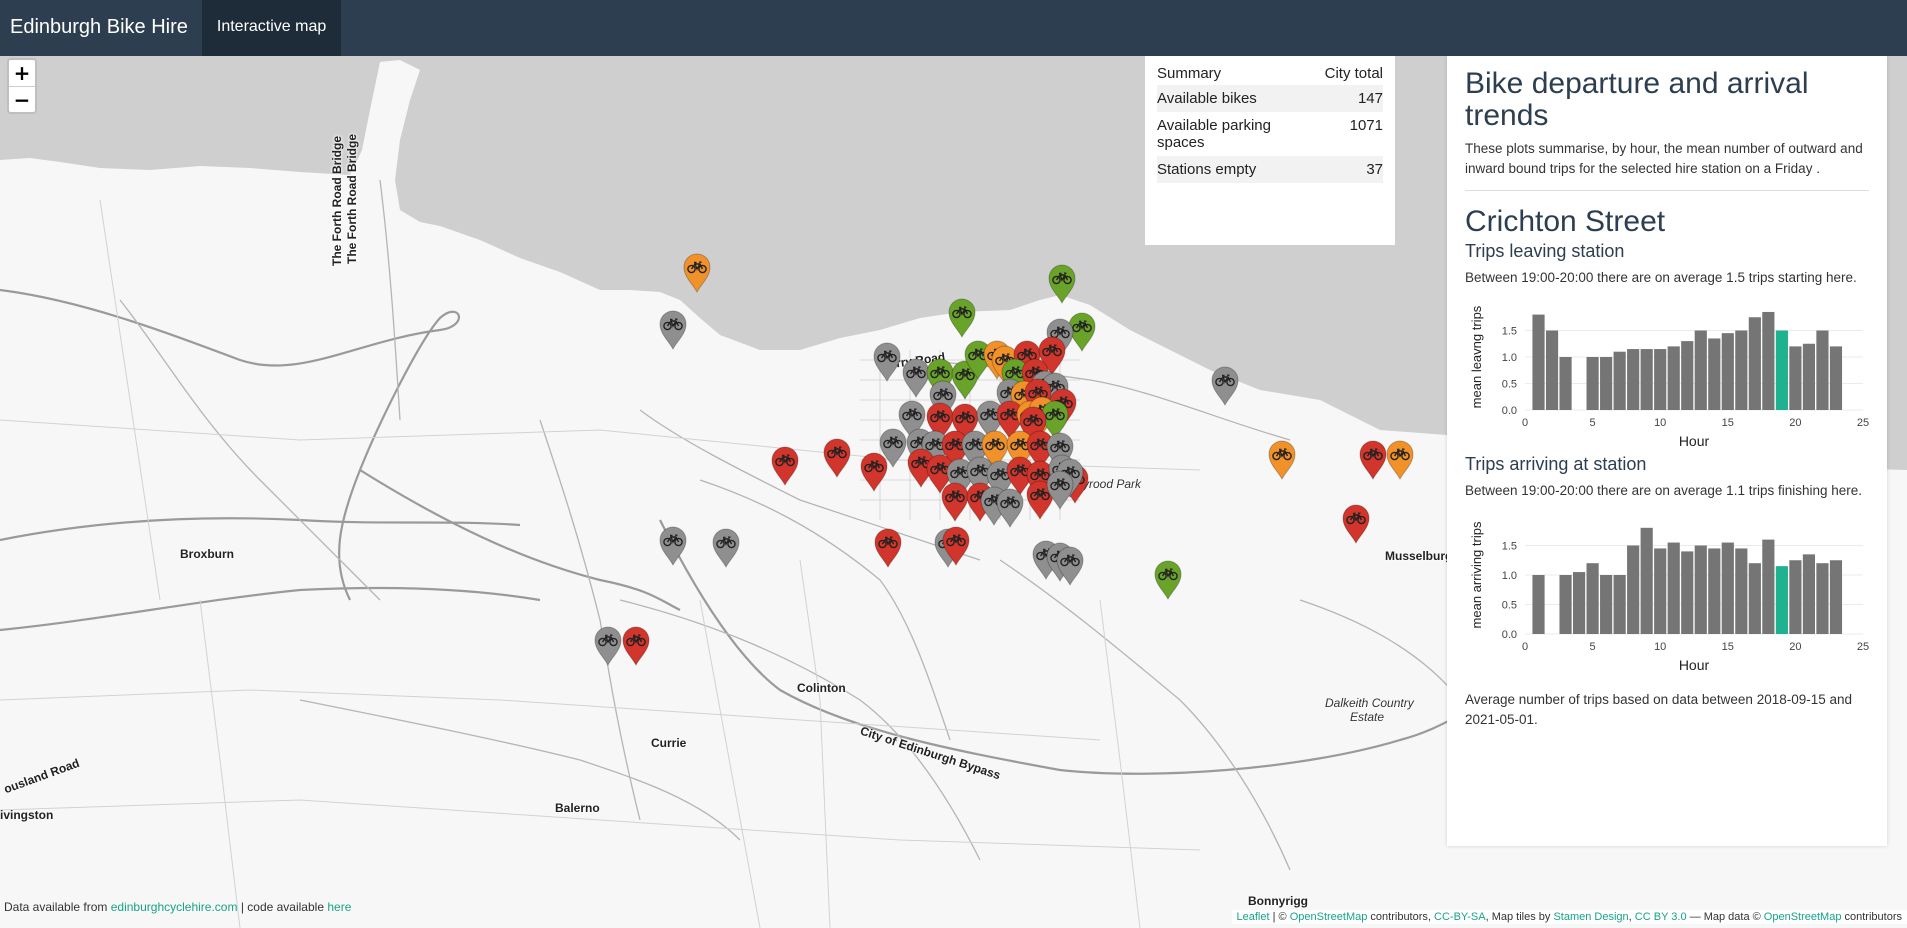 The image size is (1907, 928). I want to click on code-link: here, so click(339, 907).